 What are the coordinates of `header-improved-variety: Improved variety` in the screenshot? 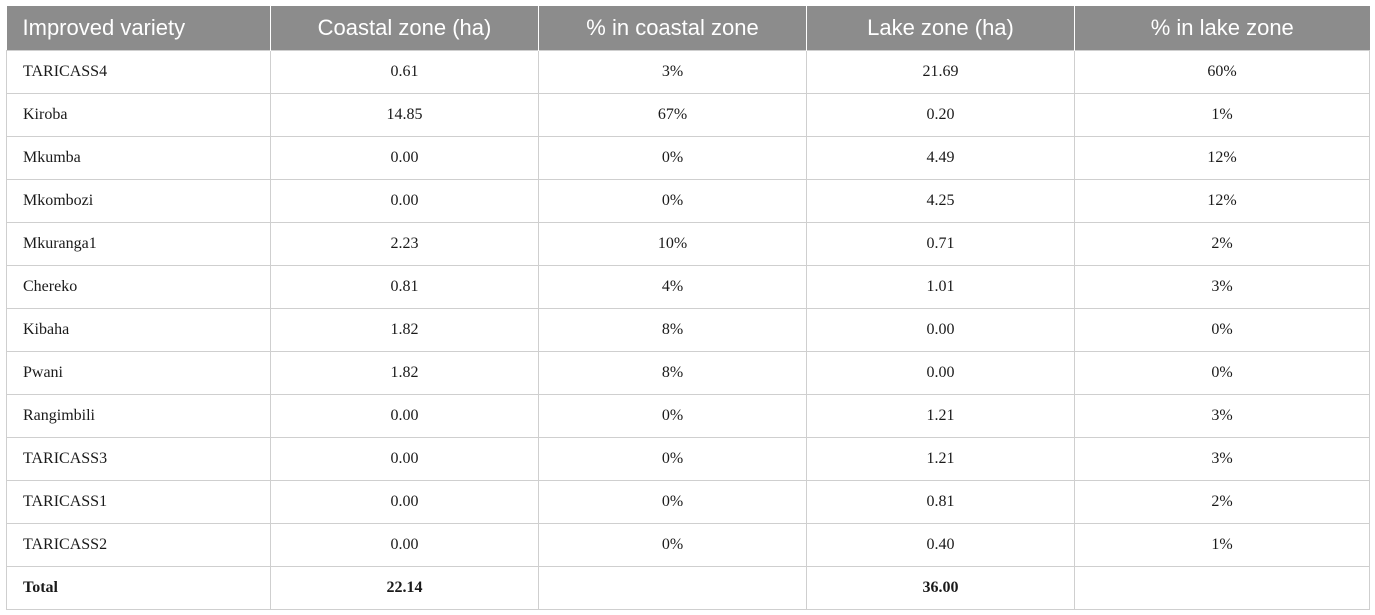 It's located at (104, 27).